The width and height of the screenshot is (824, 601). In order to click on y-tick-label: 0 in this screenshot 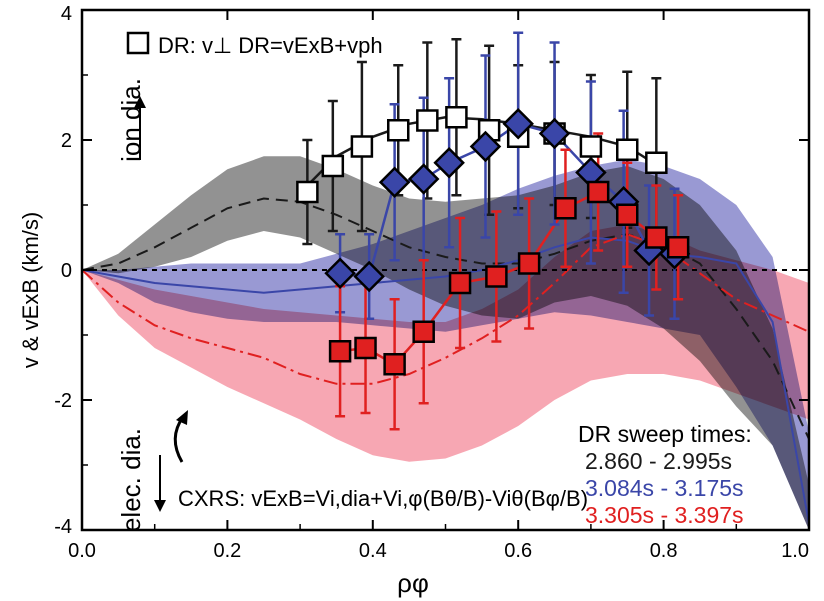, I will do `click(66, 271)`.